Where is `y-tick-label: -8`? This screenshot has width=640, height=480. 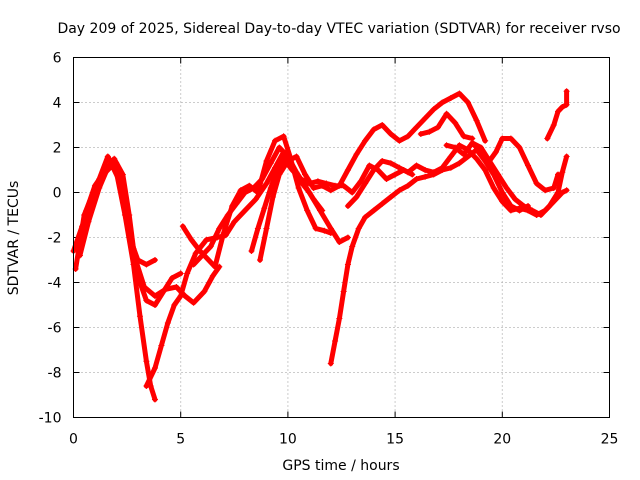 y-tick-label: -8 is located at coordinates (55, 374).